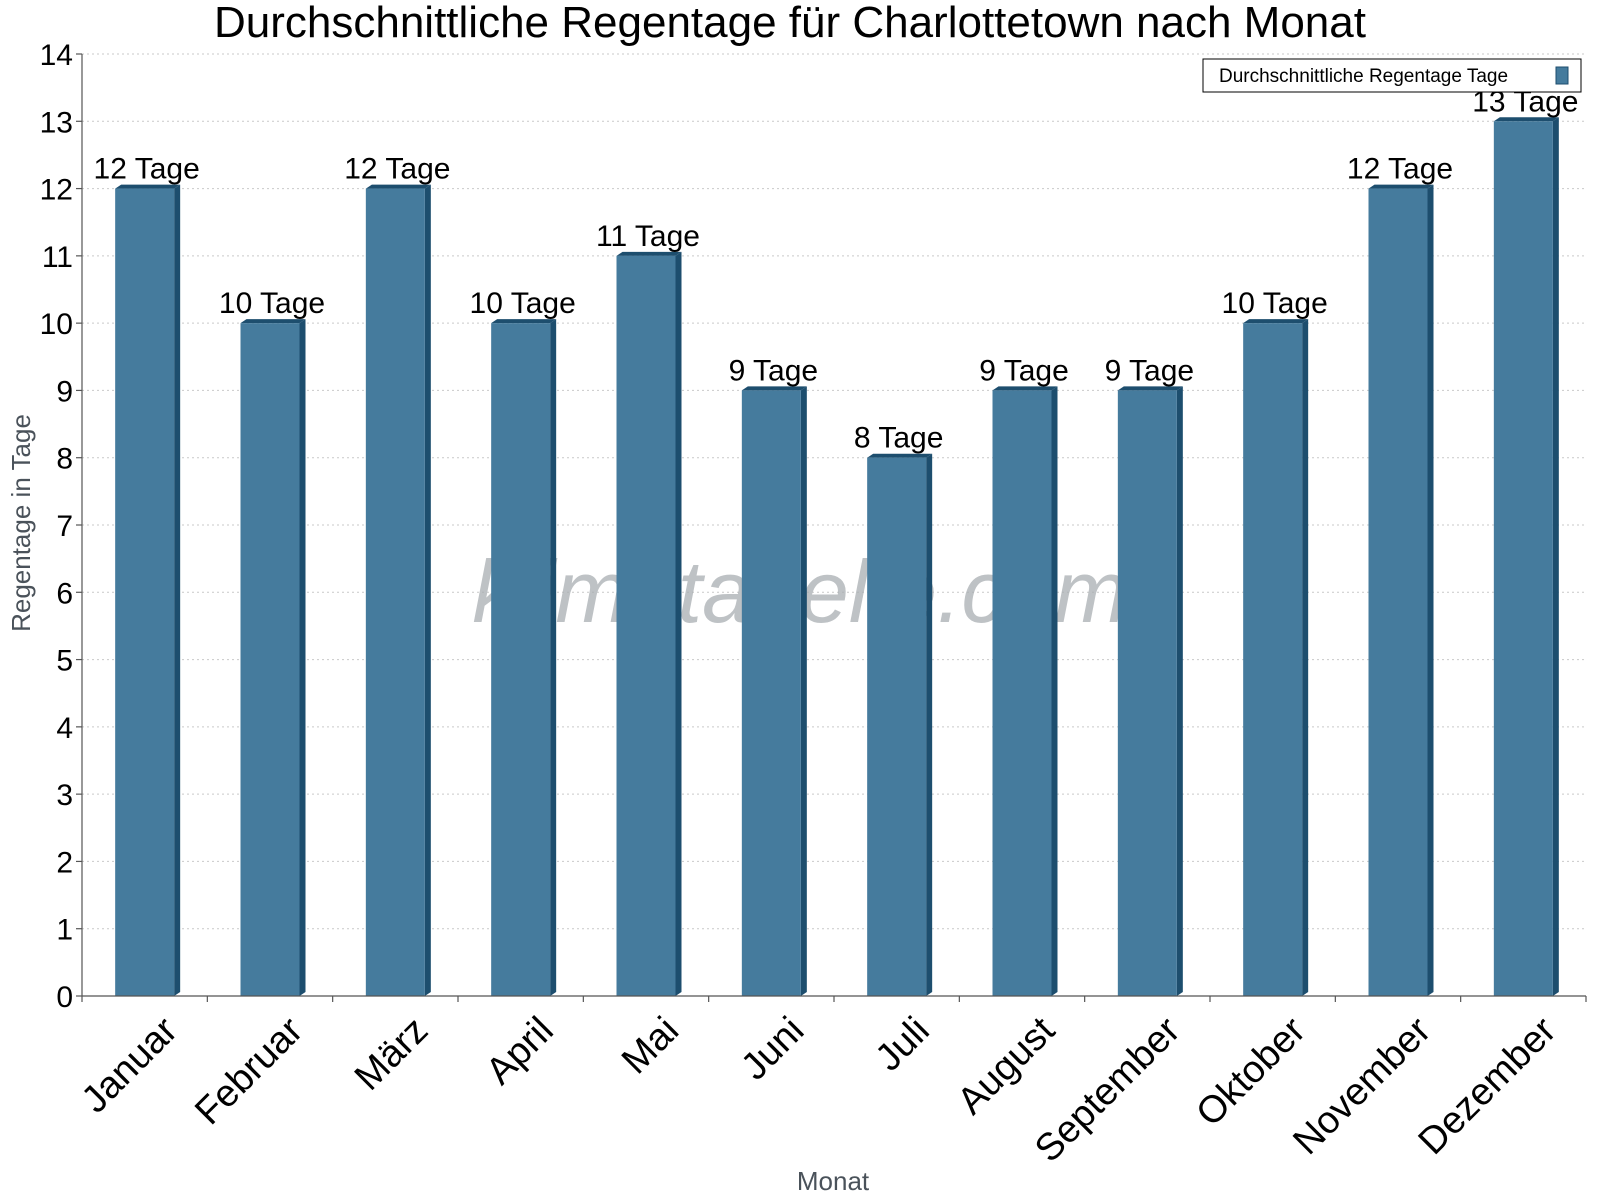  Describe the element at coordinates (64, 661) in the screenshot. I see `y-tick-label: 5` at that location.